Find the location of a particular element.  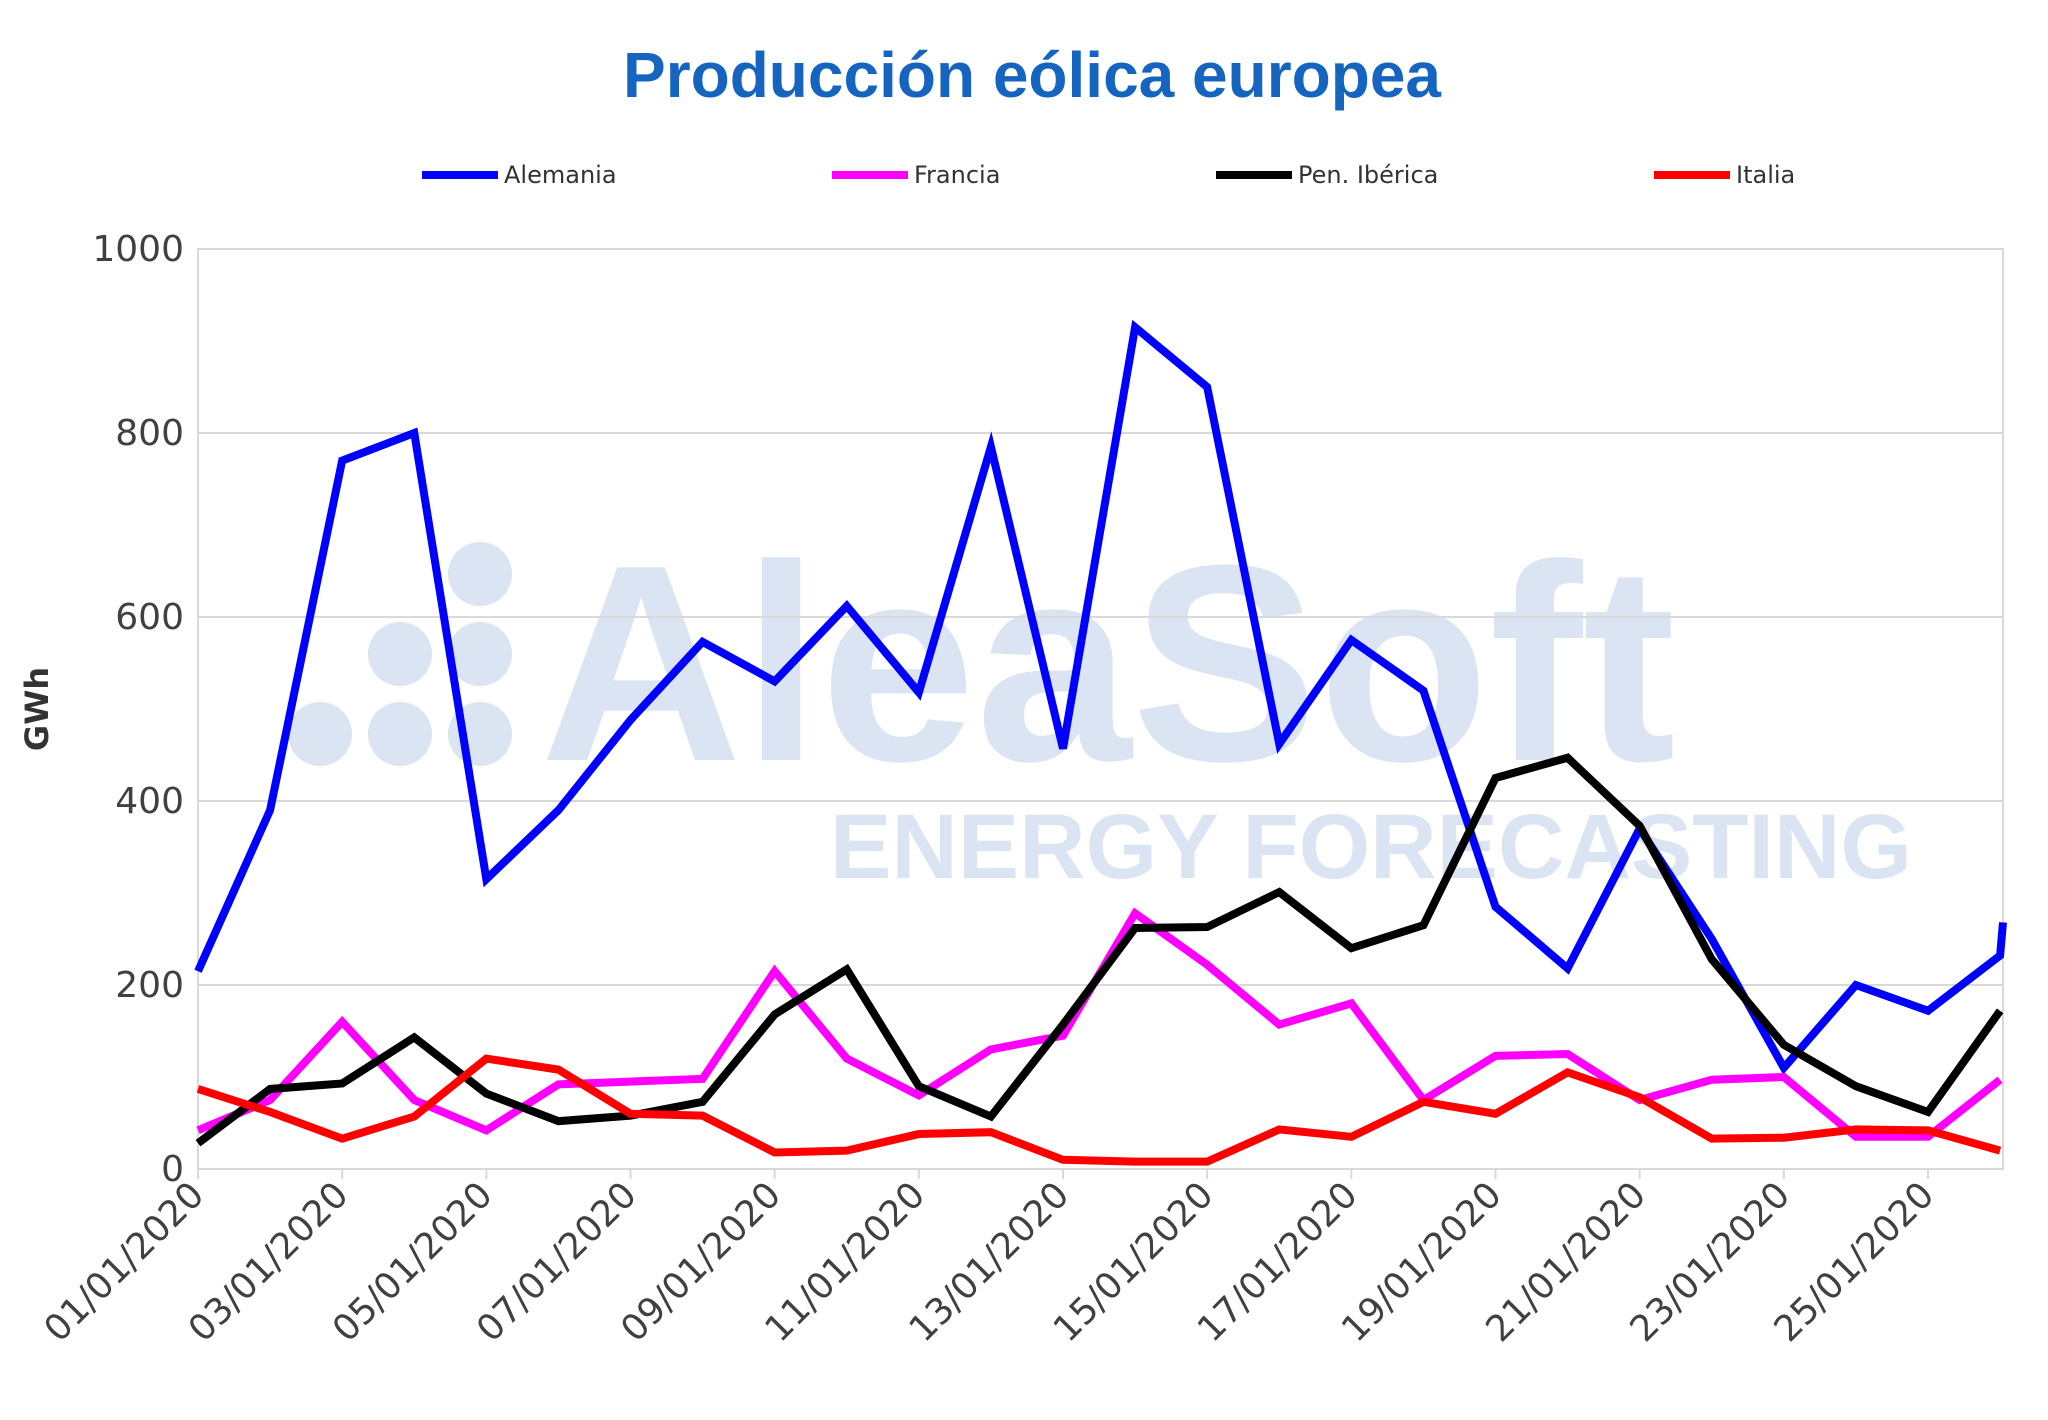

chart-title: Producción eólica europea is located at coordinates (1032, 75).